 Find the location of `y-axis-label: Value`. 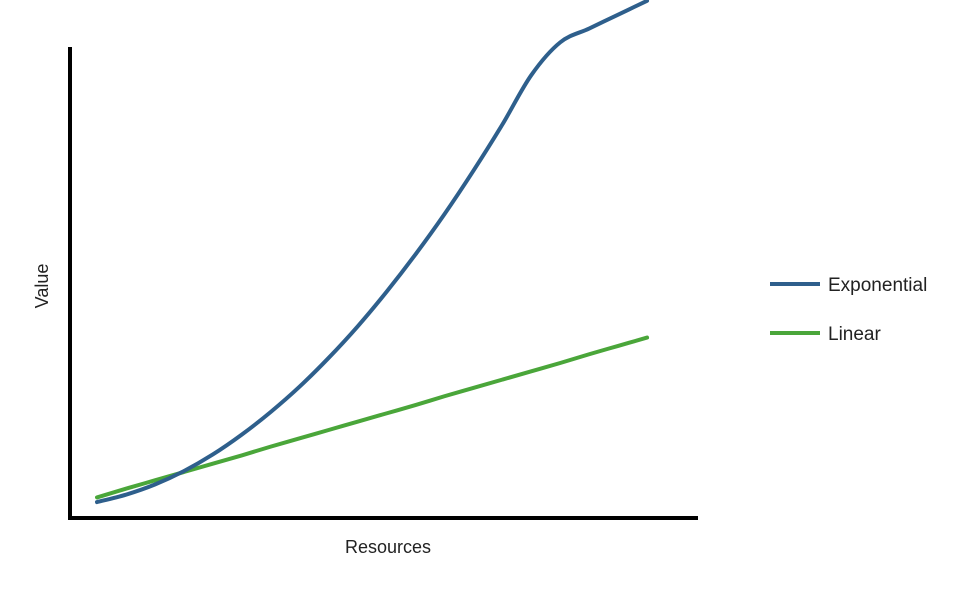

y-axis-label: Value is located at coordinates (42, 286).